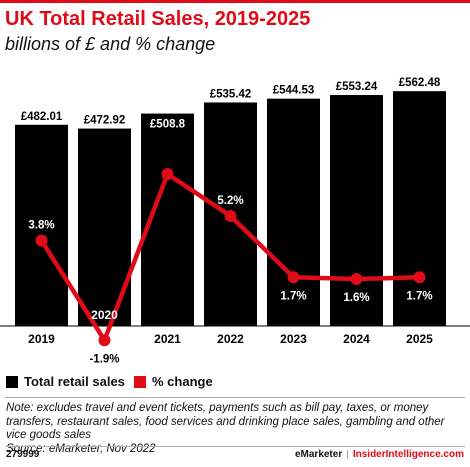 This screenshot has height=467, width=470. I want to click on x-tick-label-2022: 2022, so click(230, 339).